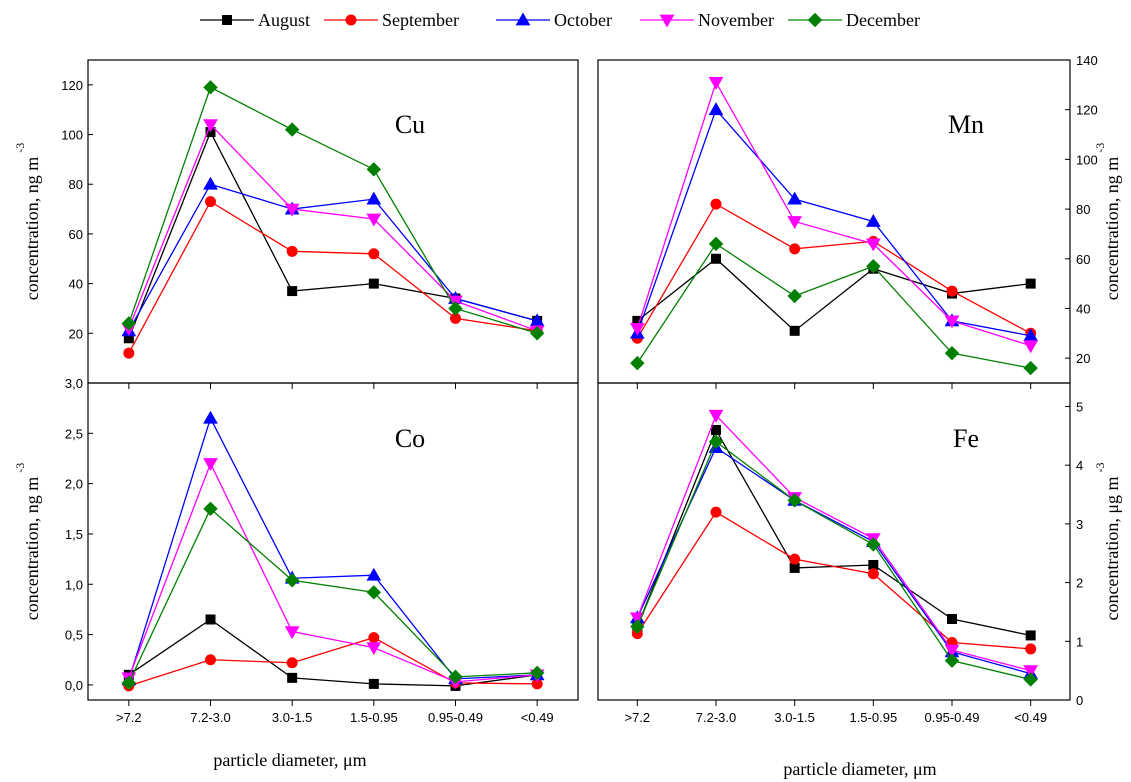  I want to click on legend-label: August, so click(284, 20).